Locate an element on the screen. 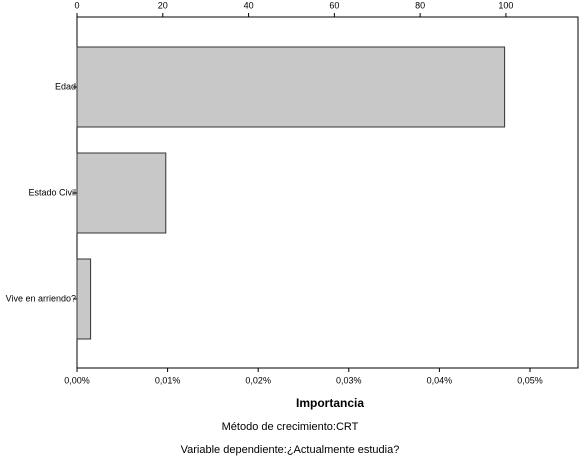  x2-tick-label: 0 is located at coordinates (76, 5).